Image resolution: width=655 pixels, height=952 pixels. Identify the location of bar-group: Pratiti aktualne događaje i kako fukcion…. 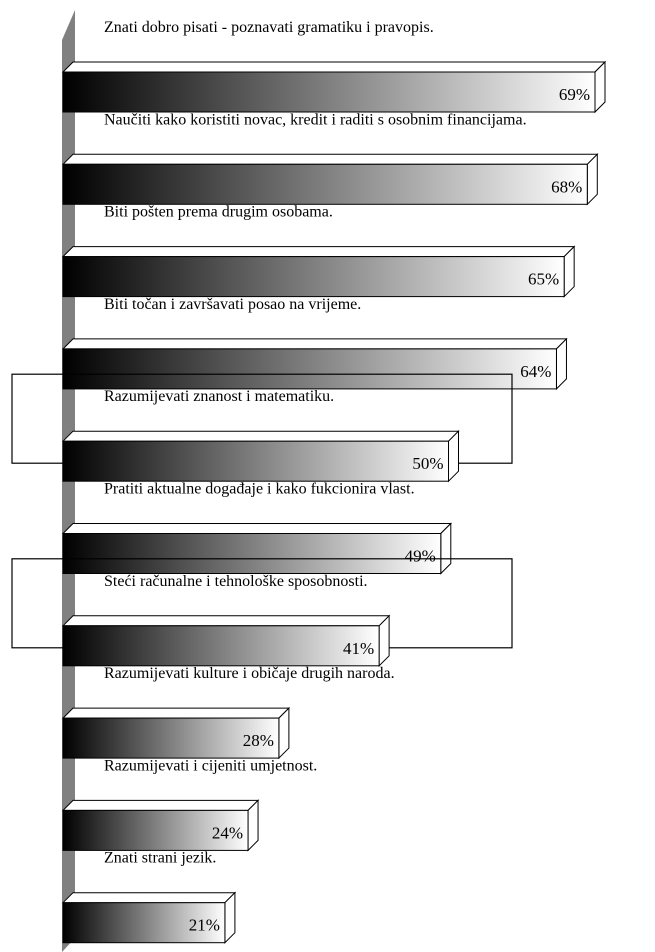
(257, 528).